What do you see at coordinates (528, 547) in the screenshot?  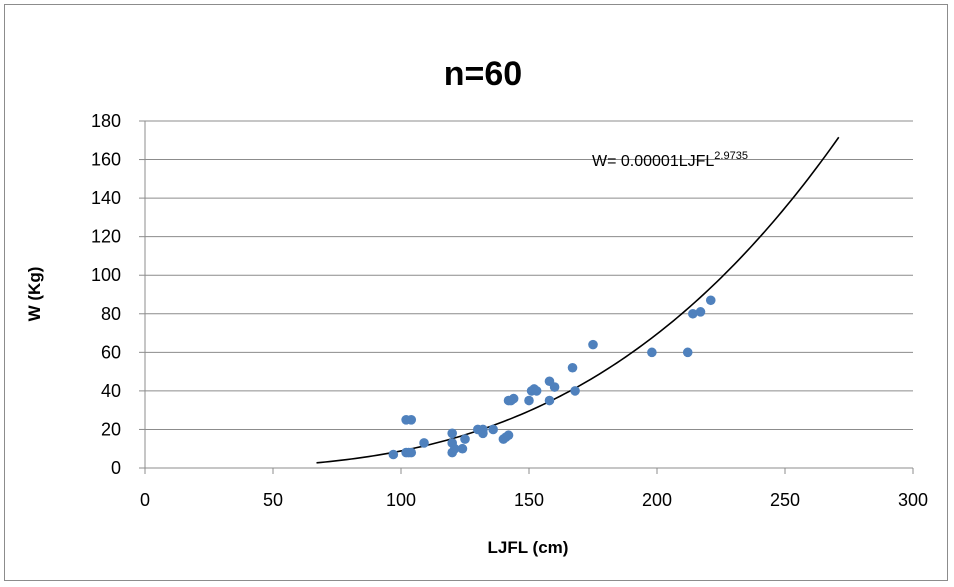 I see `x-axis-title: LJFL (cm)` at bounding box center [528, 547].